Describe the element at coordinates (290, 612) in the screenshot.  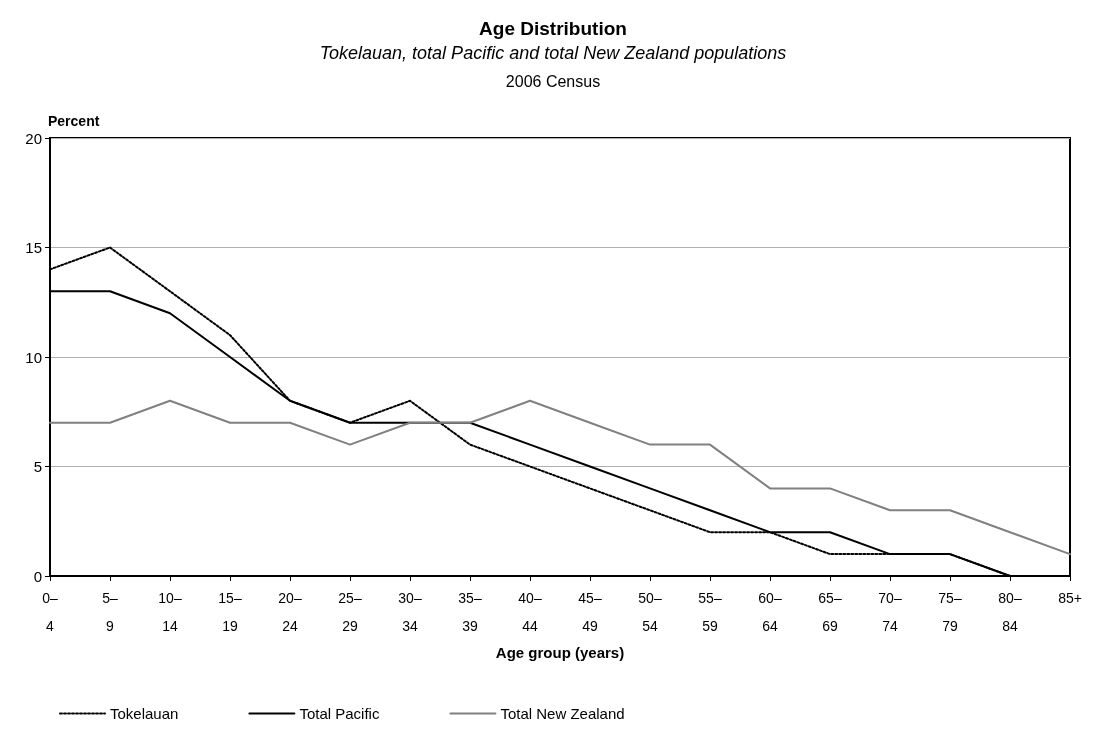
I see `x-tick-label: 20–24` at that location.